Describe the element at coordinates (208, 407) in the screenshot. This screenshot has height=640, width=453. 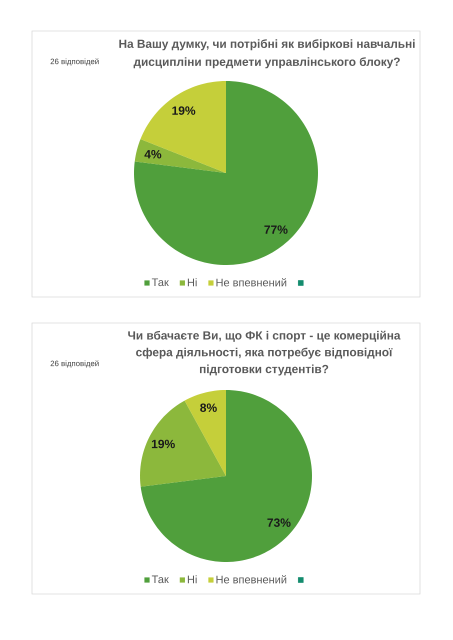
I see `data-label: 8%` at that location.